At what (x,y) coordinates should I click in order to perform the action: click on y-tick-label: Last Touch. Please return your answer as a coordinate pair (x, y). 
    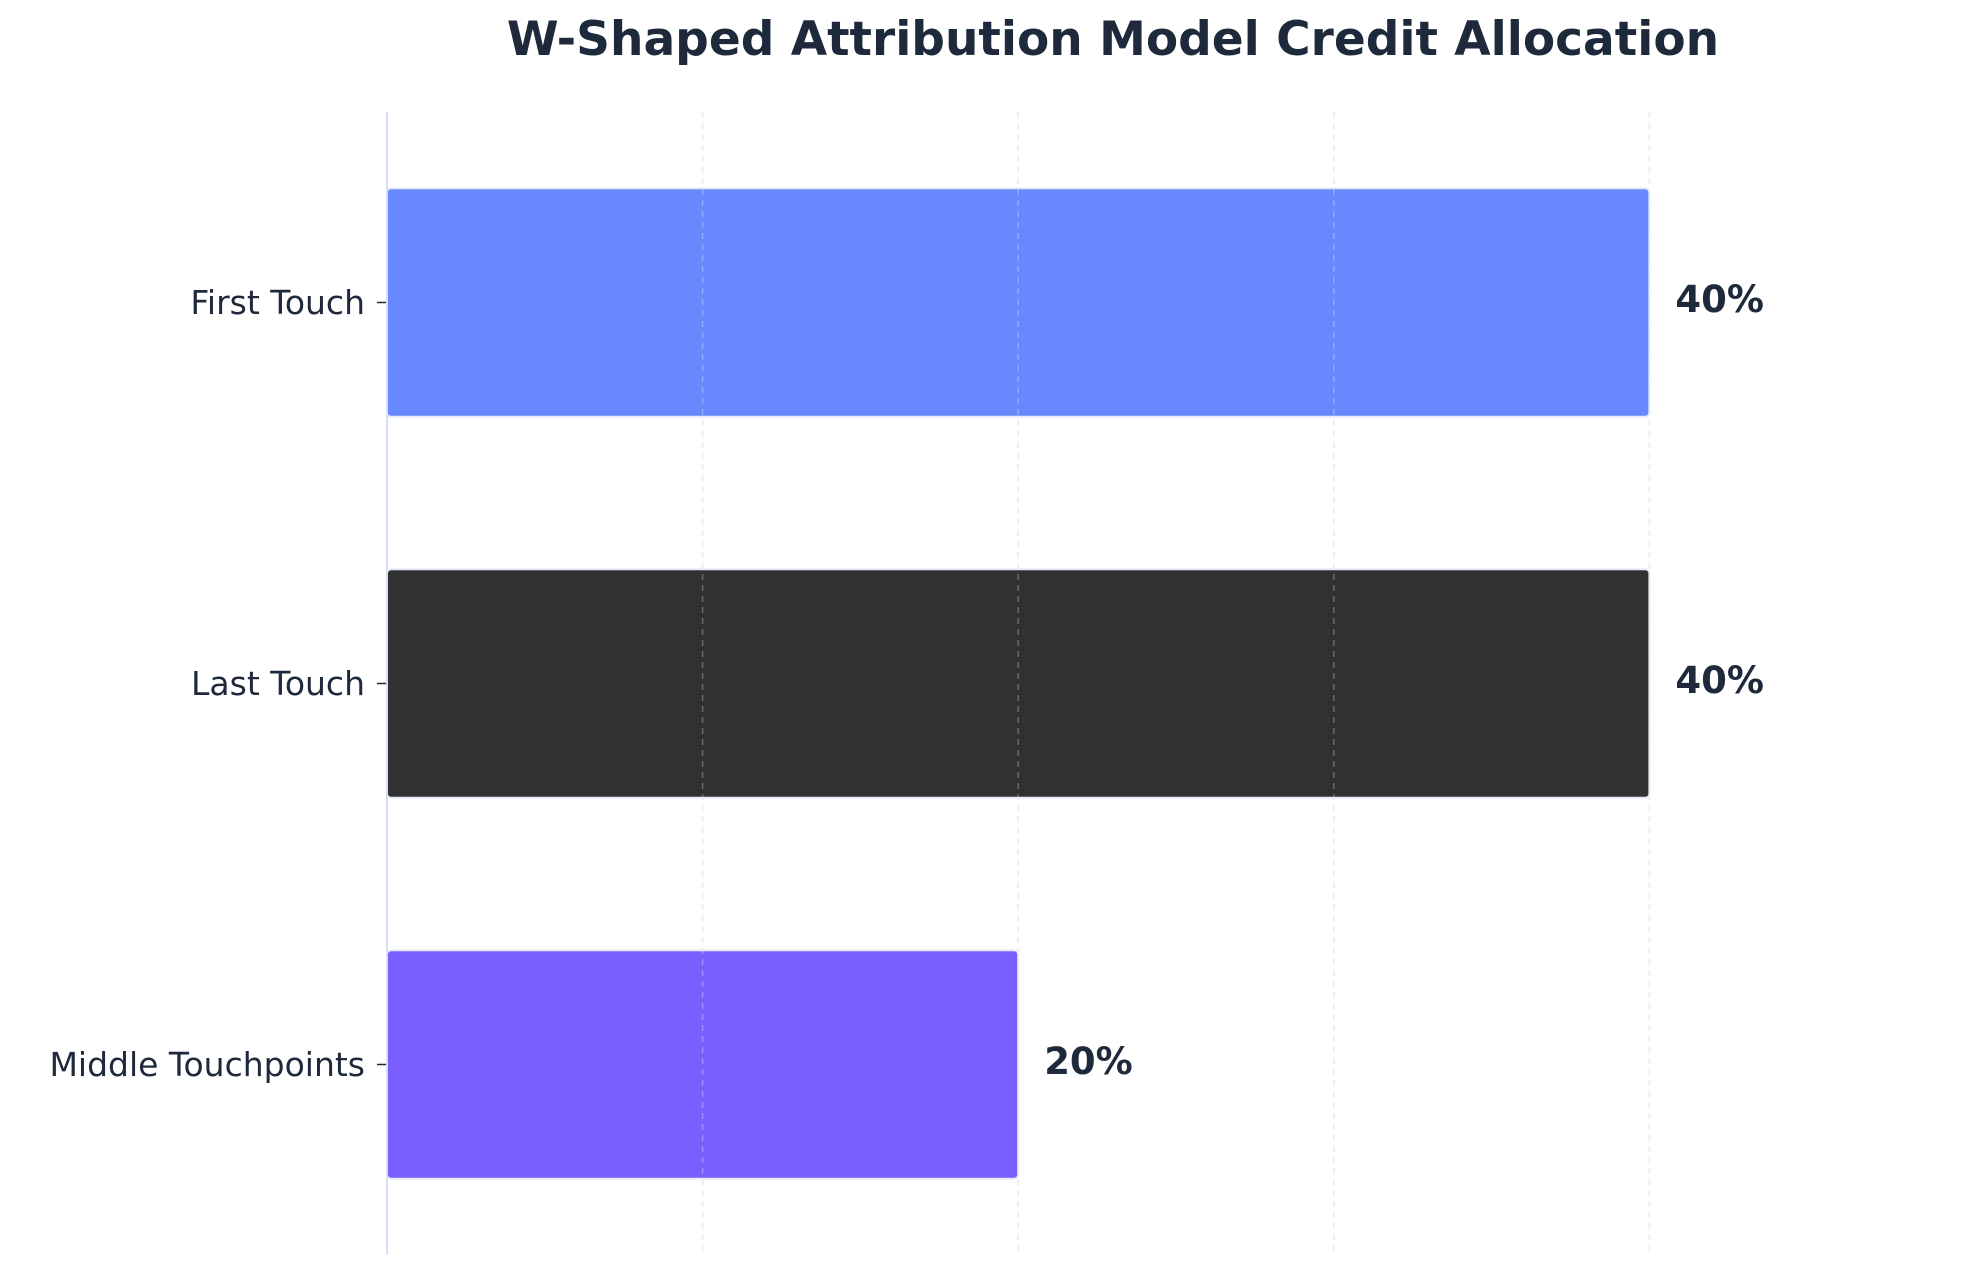
    Looking at the image, I should click on (278, 683).